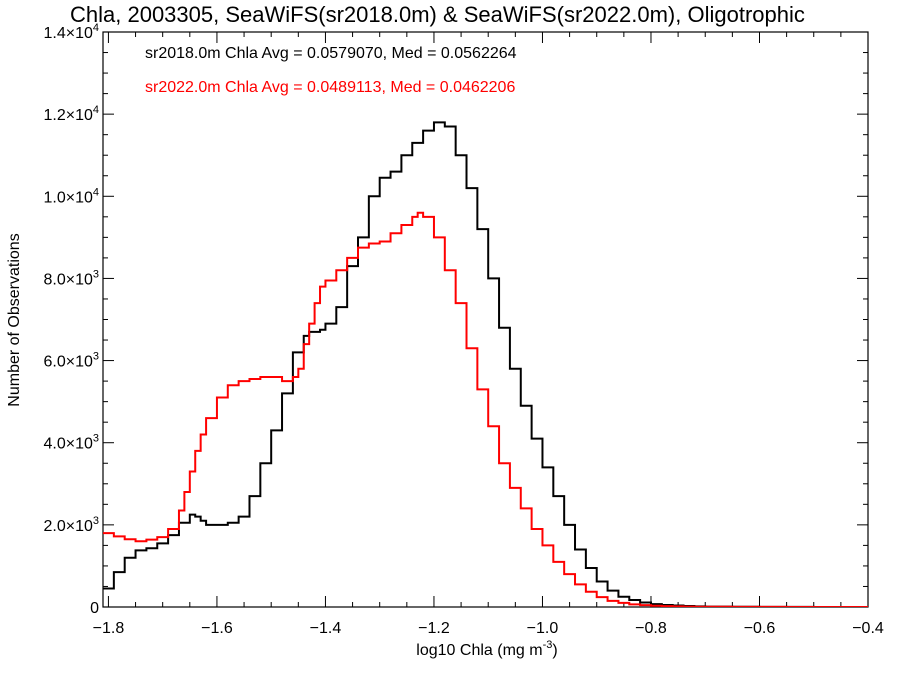 The height and width of the screenshot is (675, 900). I want to click on y-tick-label: 0, so click(94, 608).